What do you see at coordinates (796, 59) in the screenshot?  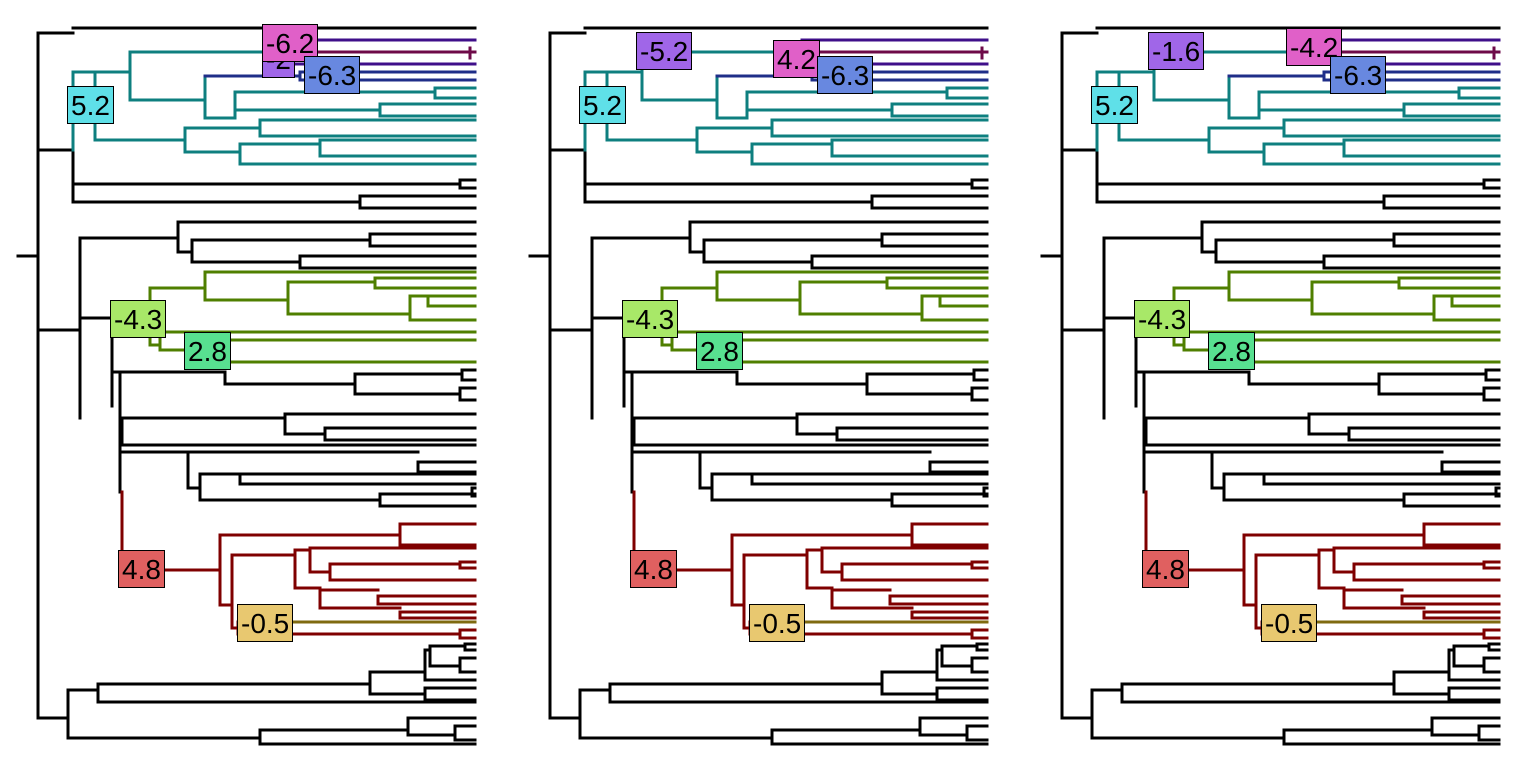 I see `label-pink: 4.2` at bounding box center [796, 59].